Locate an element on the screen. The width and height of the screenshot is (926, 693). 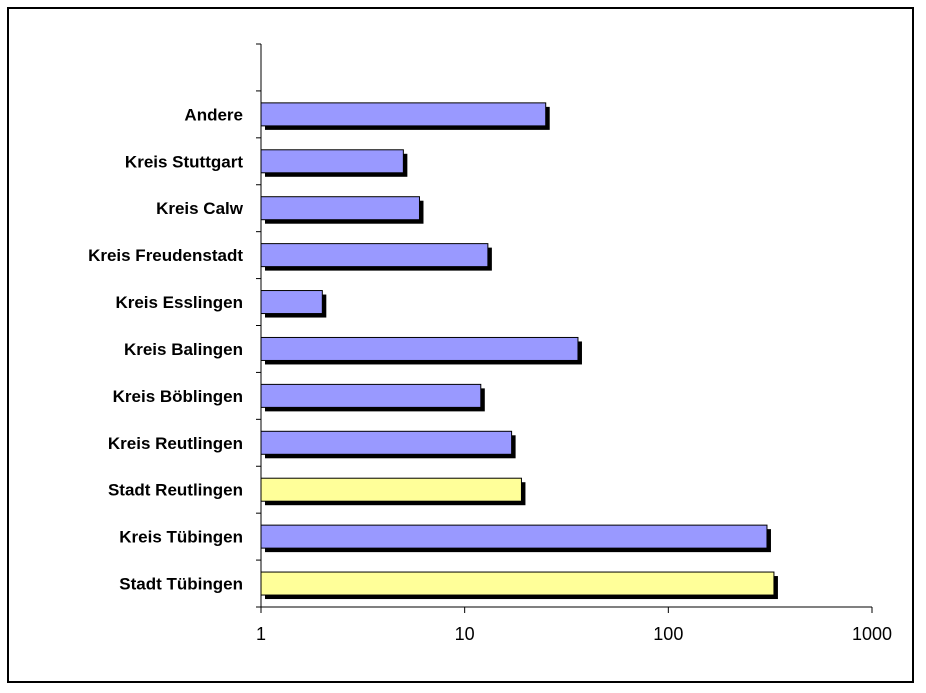
category-label: Kreis Tübingen is located at coordinates (181, 537).